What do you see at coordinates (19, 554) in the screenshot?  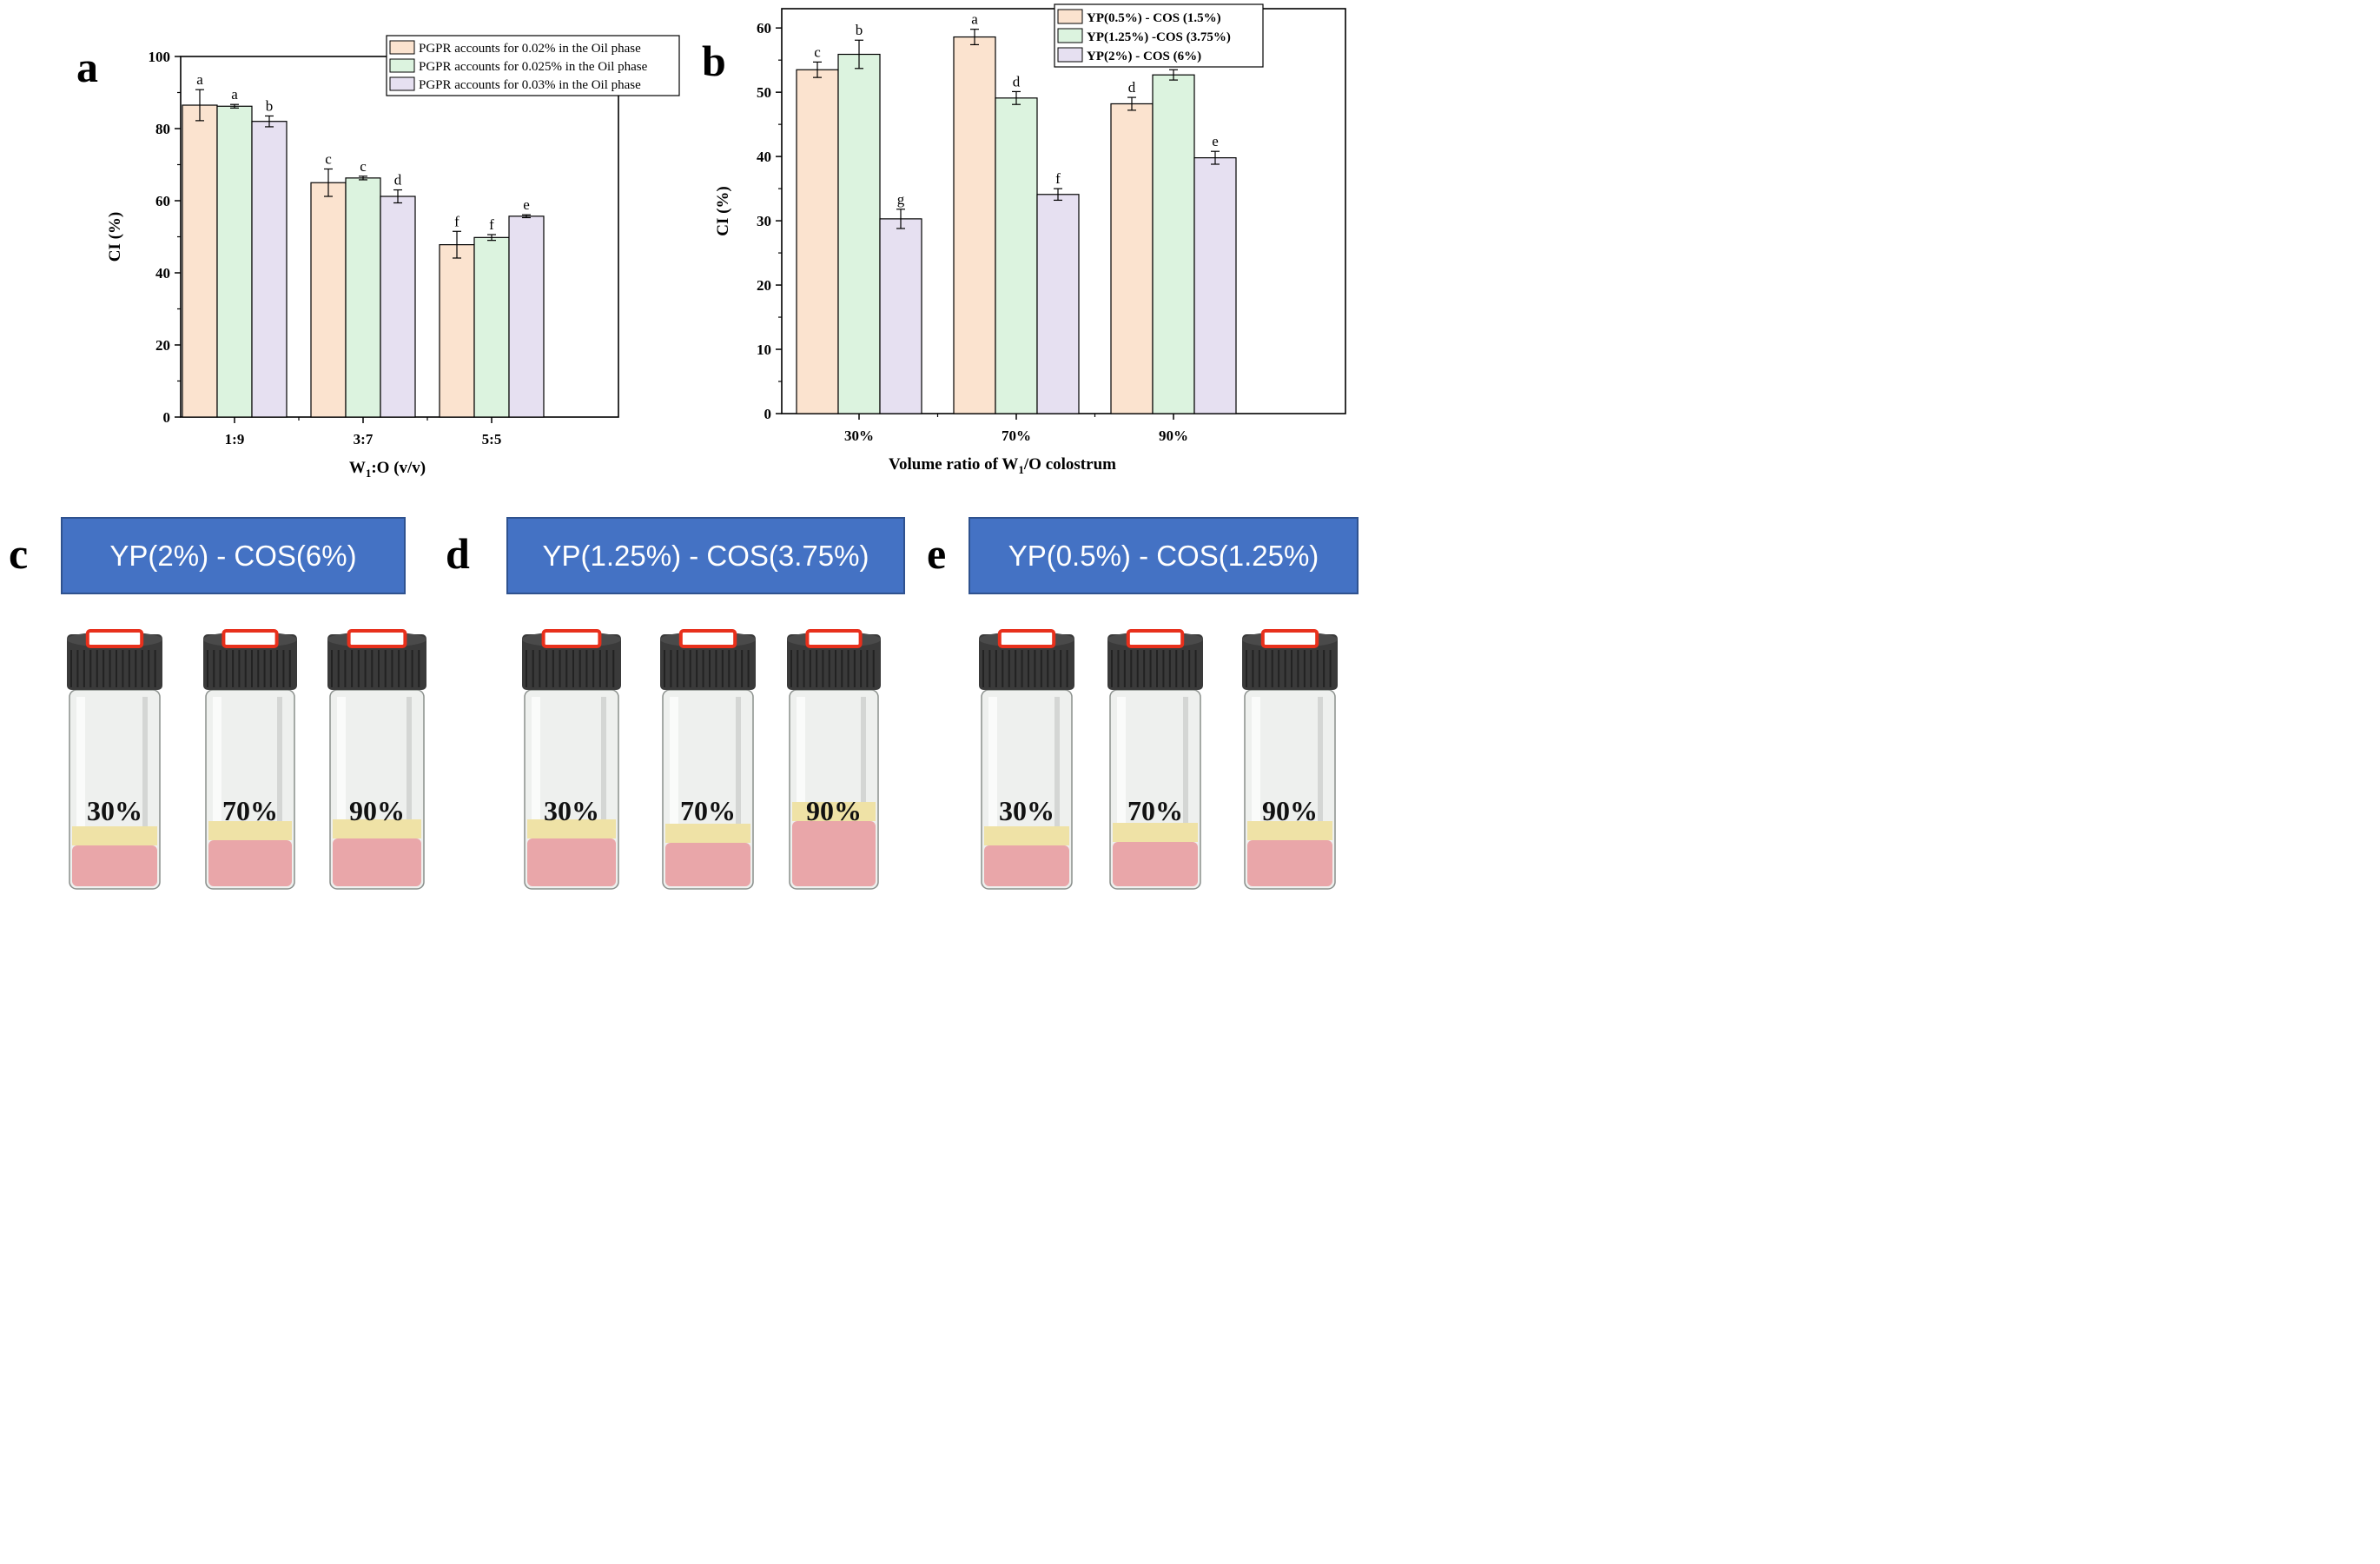 I see `panel-letter-c: c` at bounding box center [19, 554].